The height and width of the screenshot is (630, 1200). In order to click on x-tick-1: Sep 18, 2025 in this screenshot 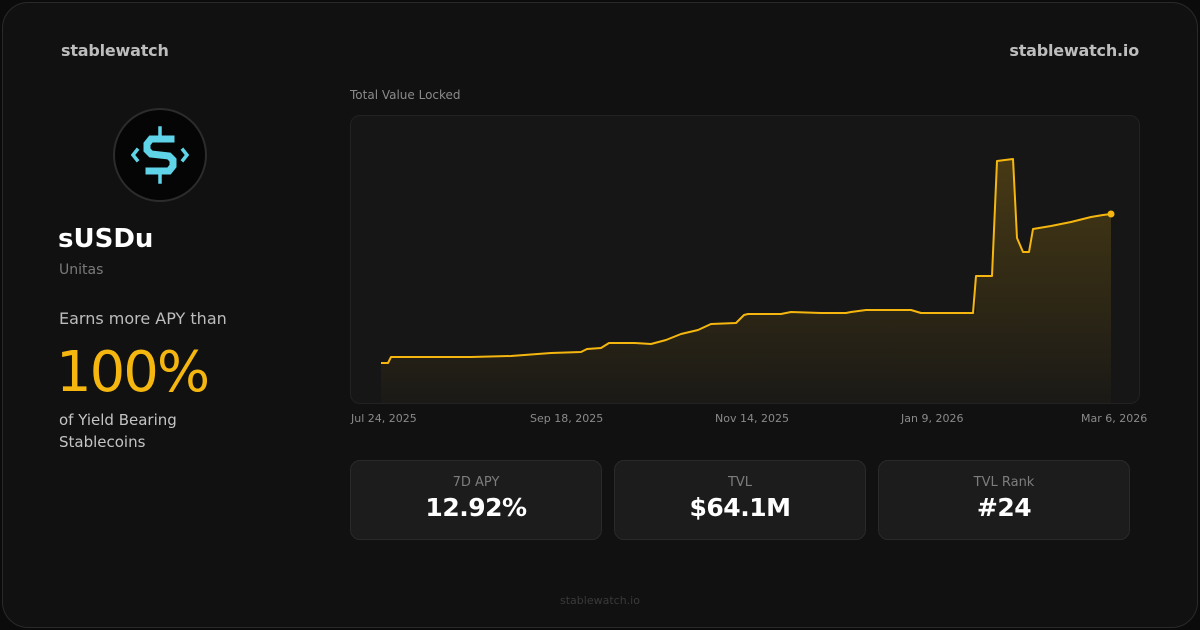, I will do `click(567, 418)`.